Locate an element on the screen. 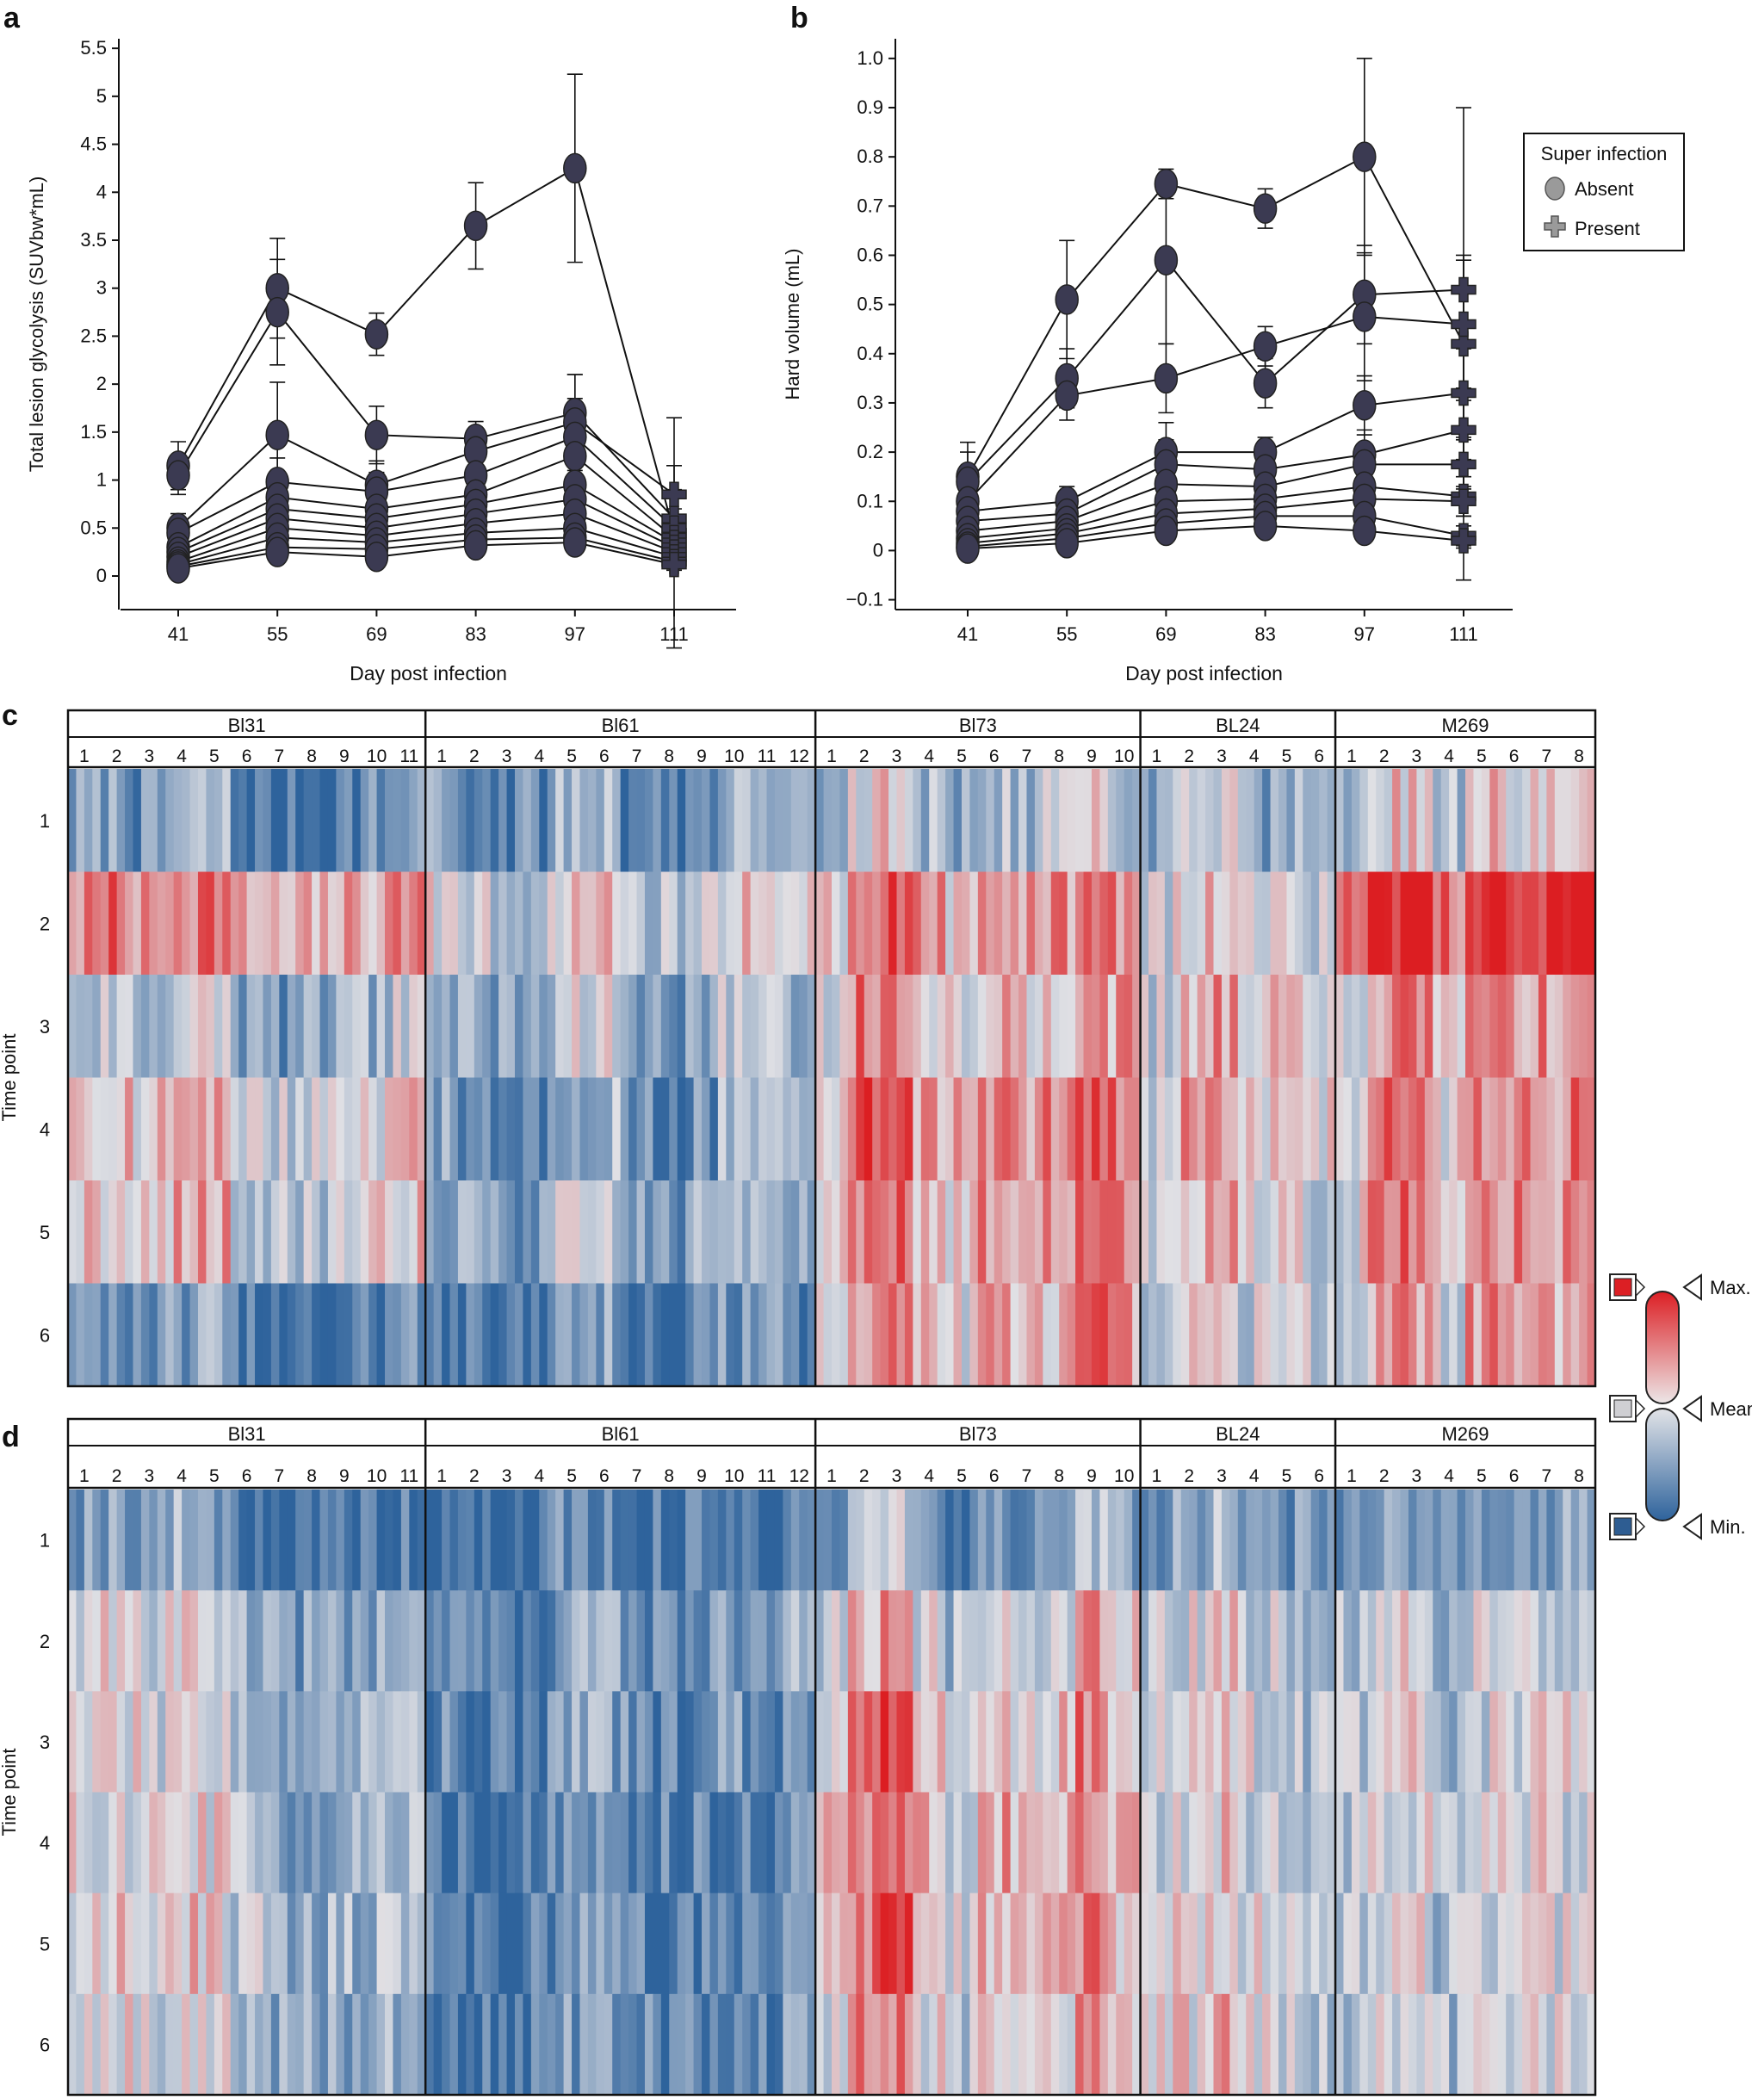  y-tick-label: 1 is located at coordinates (102, 480).